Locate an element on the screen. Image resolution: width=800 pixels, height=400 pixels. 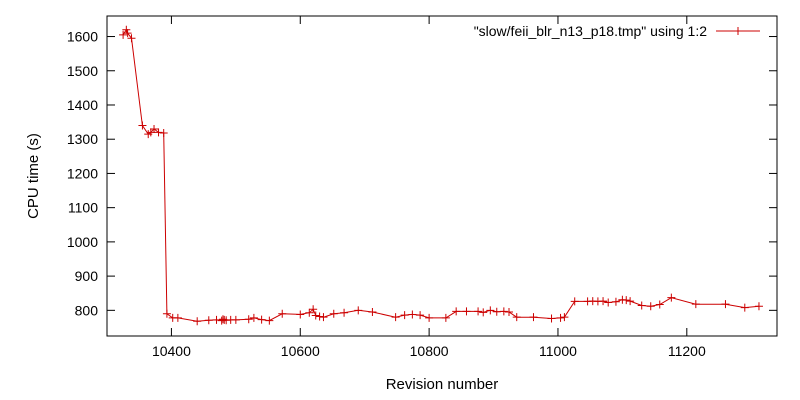
x-tick-label: 10800 is located at coordinates (429, 351).